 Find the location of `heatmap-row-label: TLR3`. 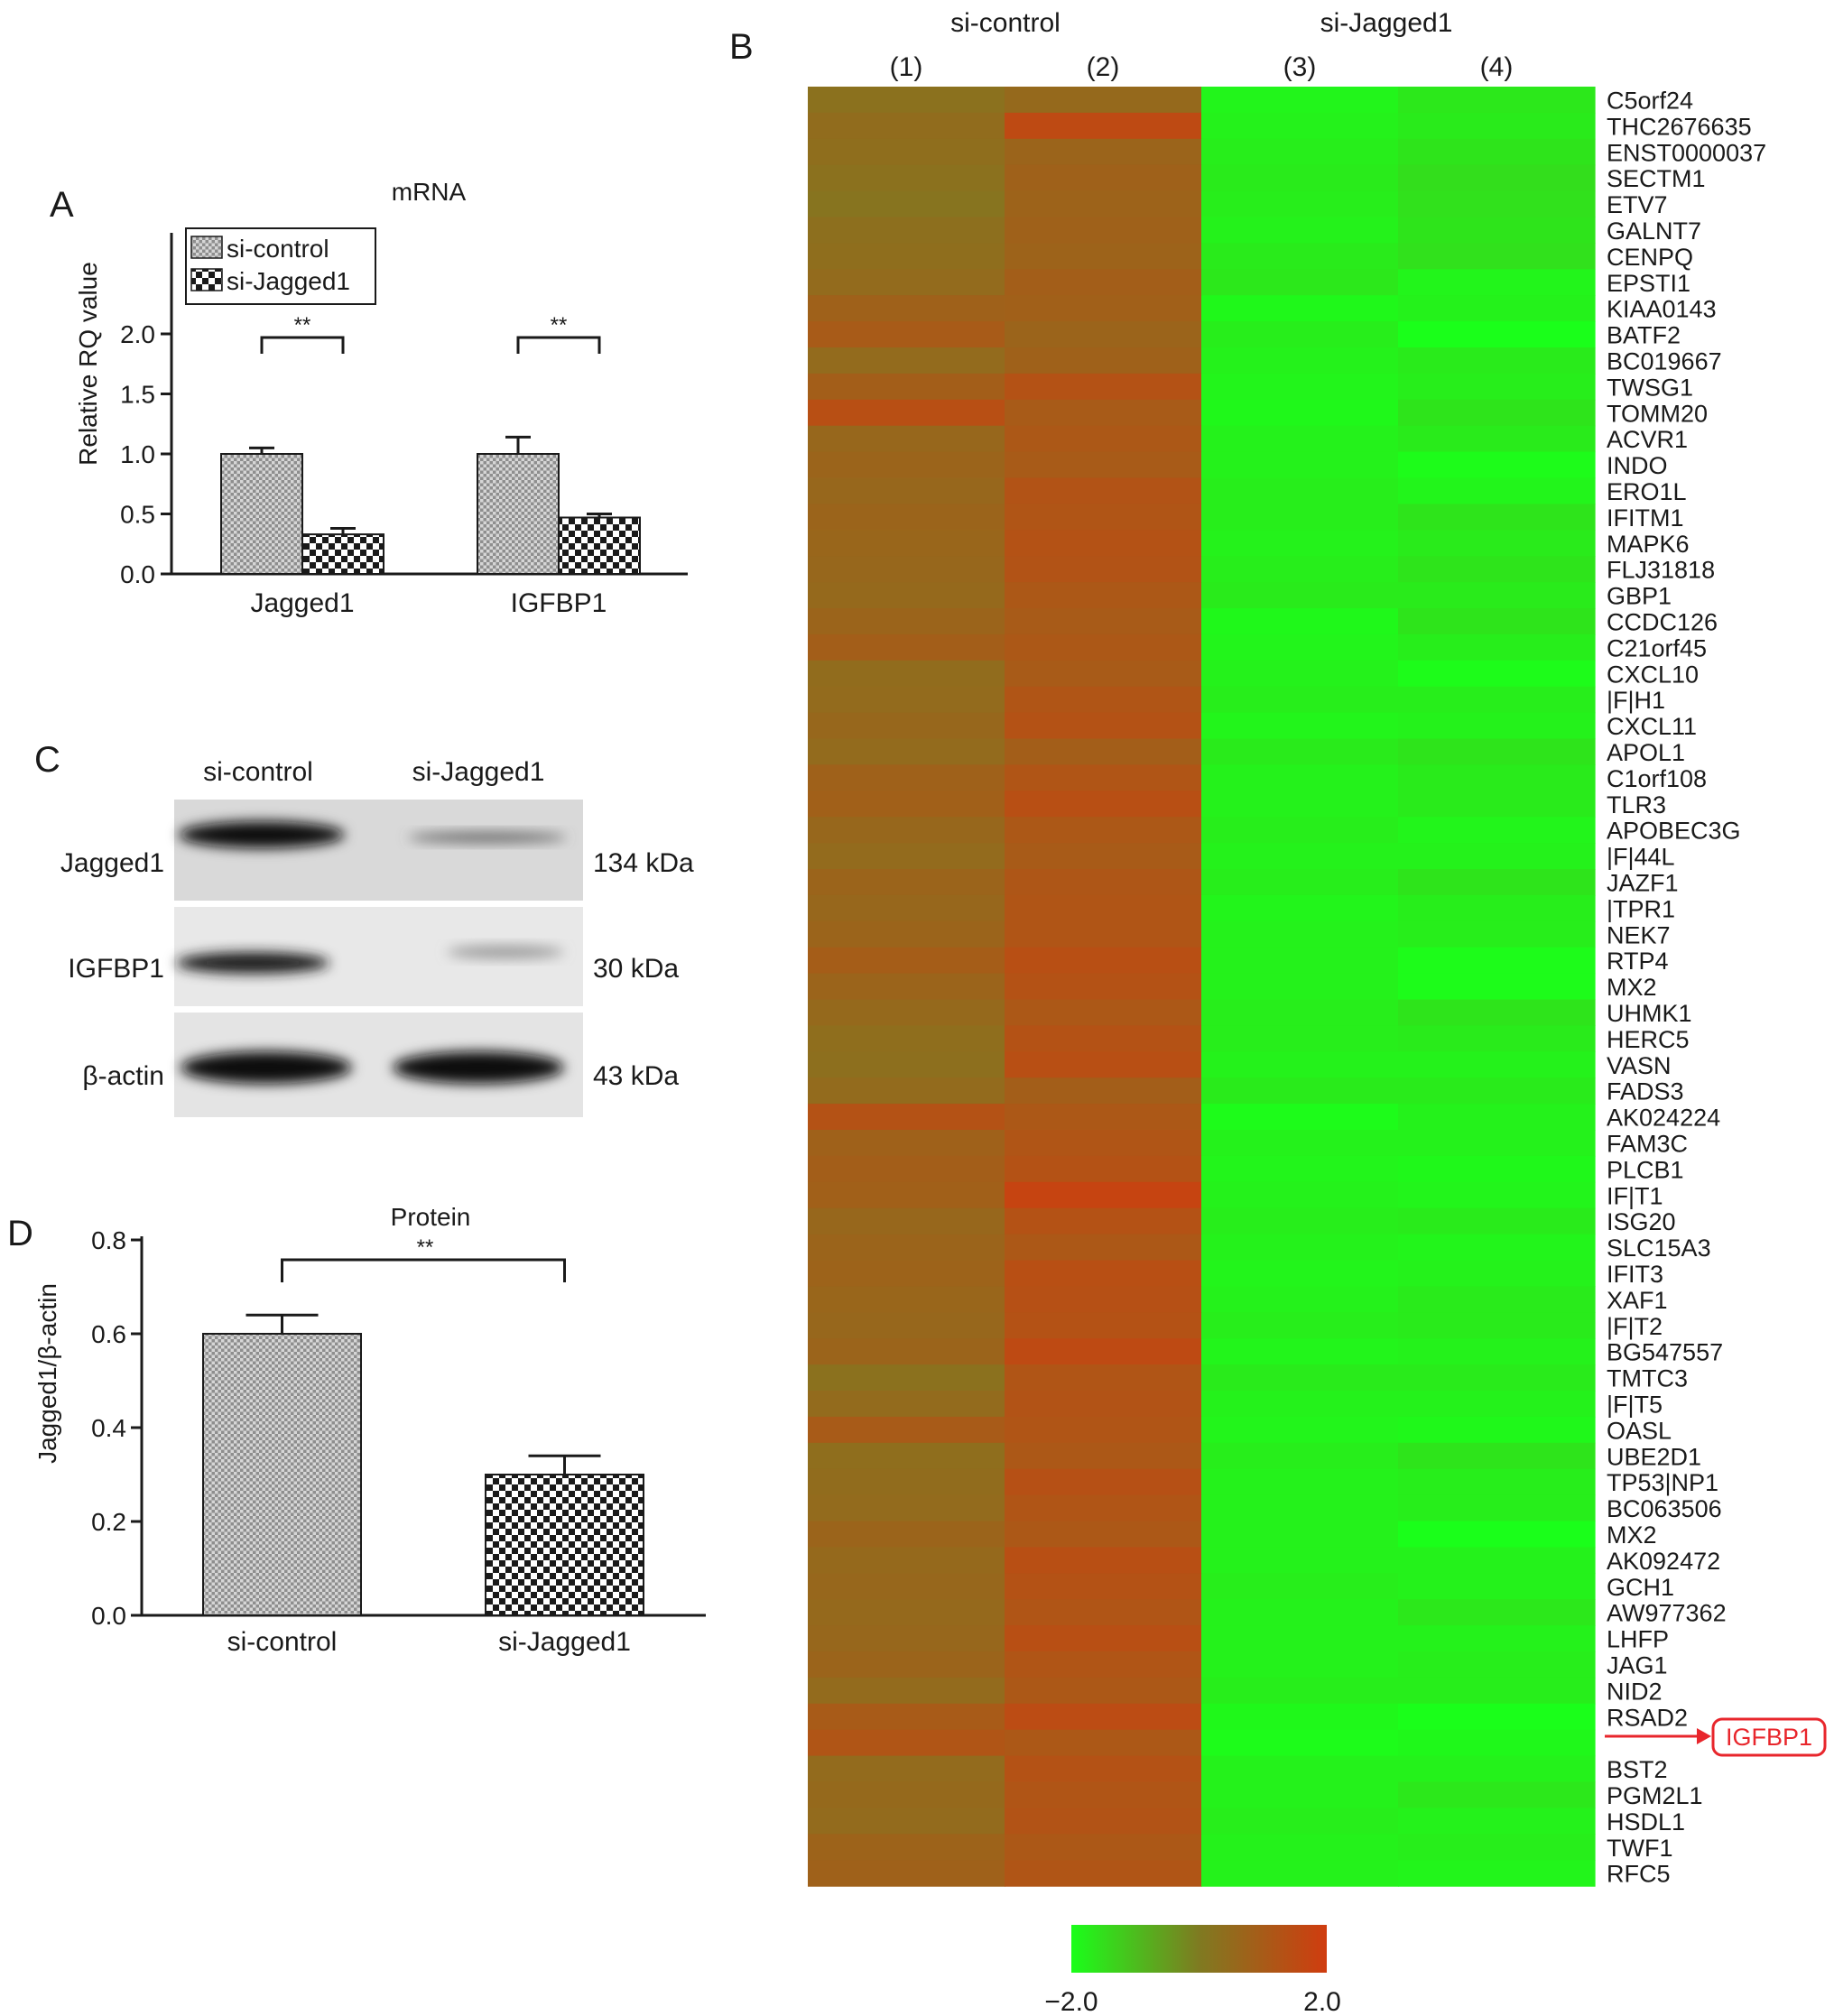

heatmap-row-label: TLR3 is located at coordinates (1636, 805).